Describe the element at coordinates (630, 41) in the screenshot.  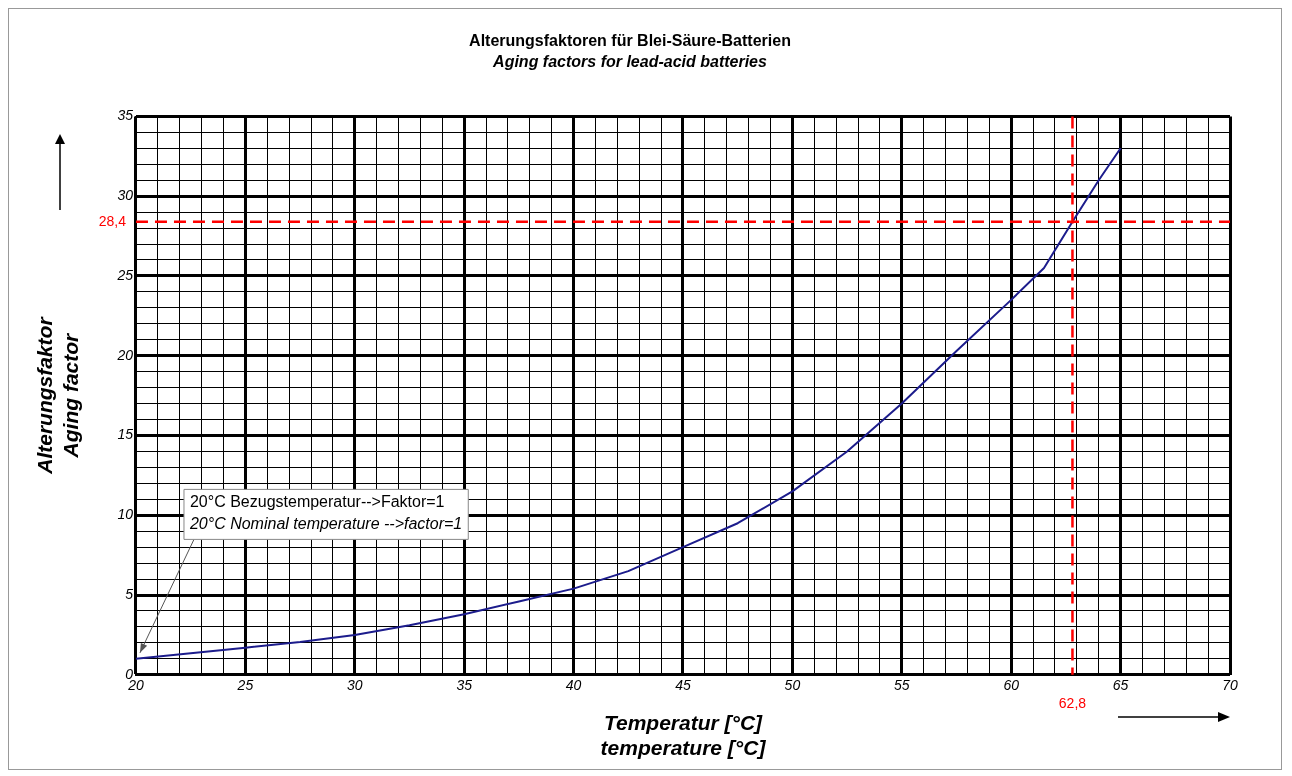
I see `chart-title: Alterungsfaktoren für Blei-Säure-Batterien` at that location.